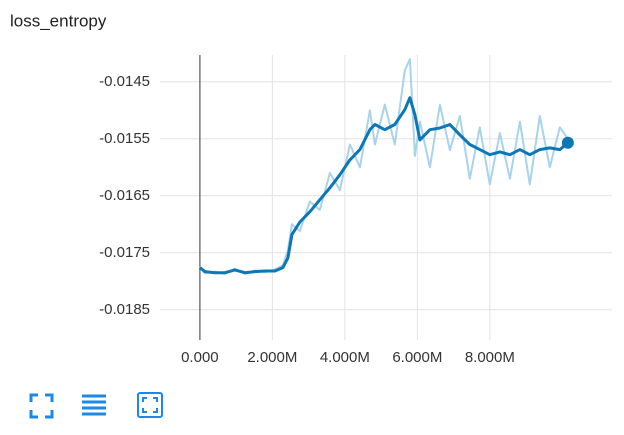 The height and width of the screenshot is (435, 624). Describe the element at coordinates (124, 81) in the screenshot. I see `y-tick-label: -0.0145` at that location.